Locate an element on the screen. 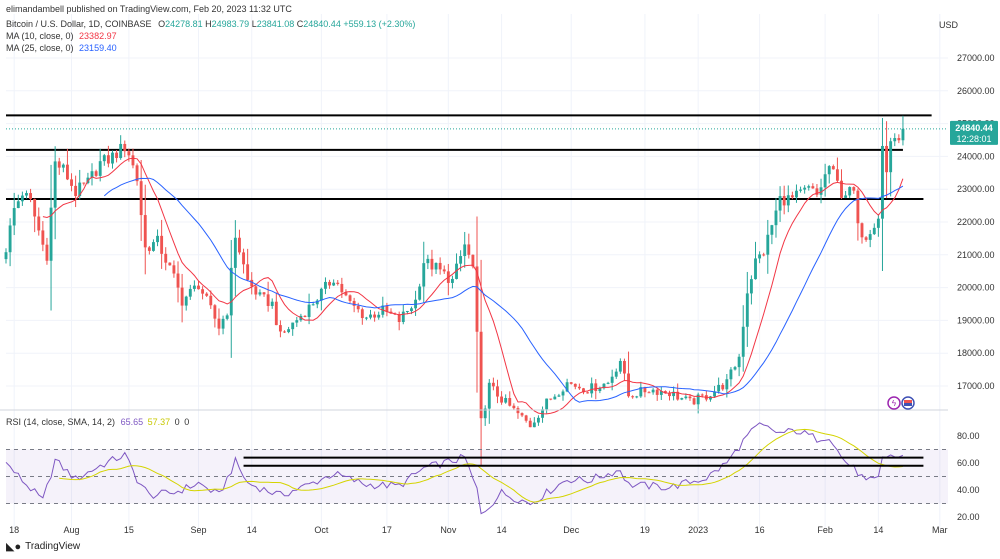  date-tick-label: Aug is located at coordinates (72, 530).